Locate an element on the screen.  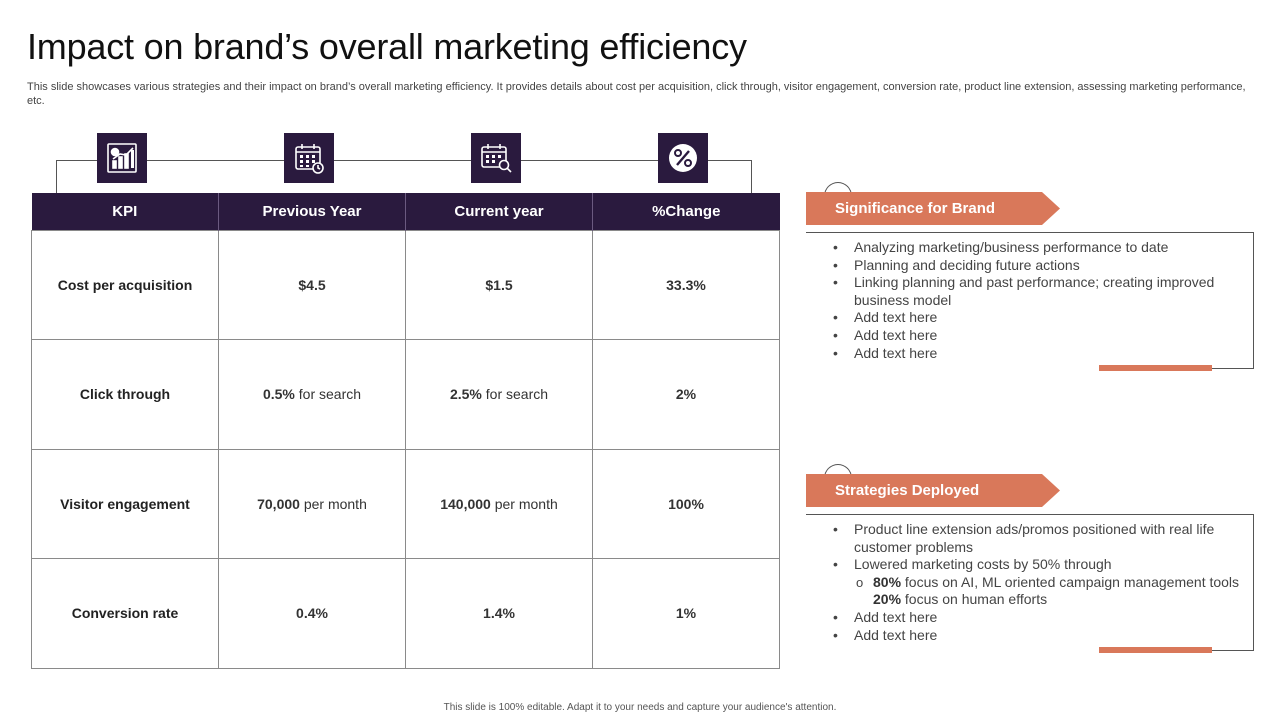
change-value: 100% is located at coordinates (686, 503).